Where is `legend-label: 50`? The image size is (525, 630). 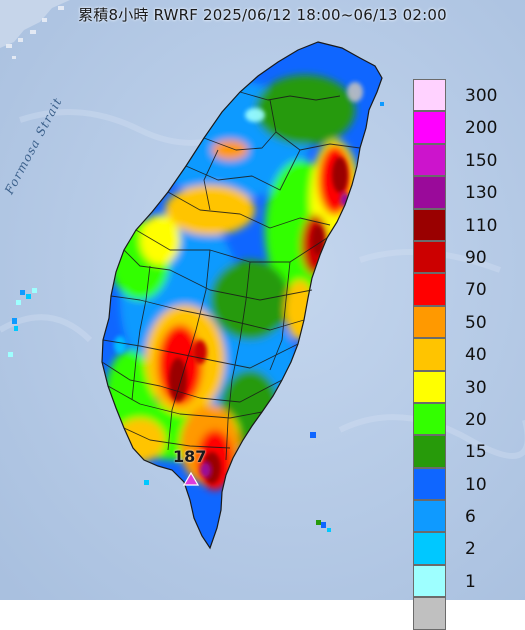 legend-label: 50 is located at coordinates (476, 322).